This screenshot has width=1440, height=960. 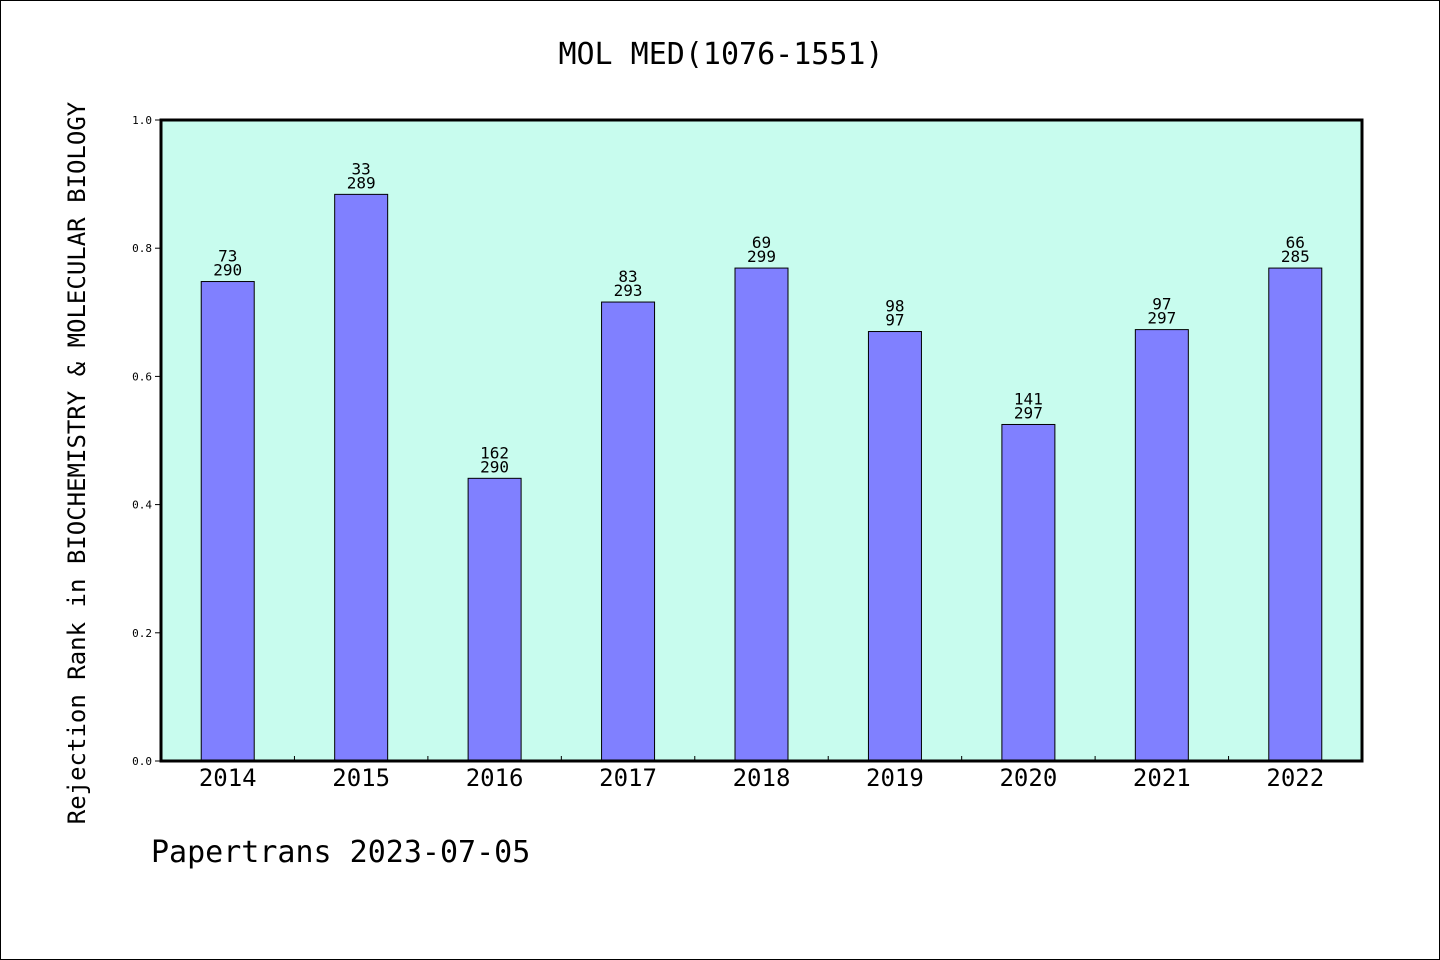 I want to click on bar-2018, so click(x=761, y=514).